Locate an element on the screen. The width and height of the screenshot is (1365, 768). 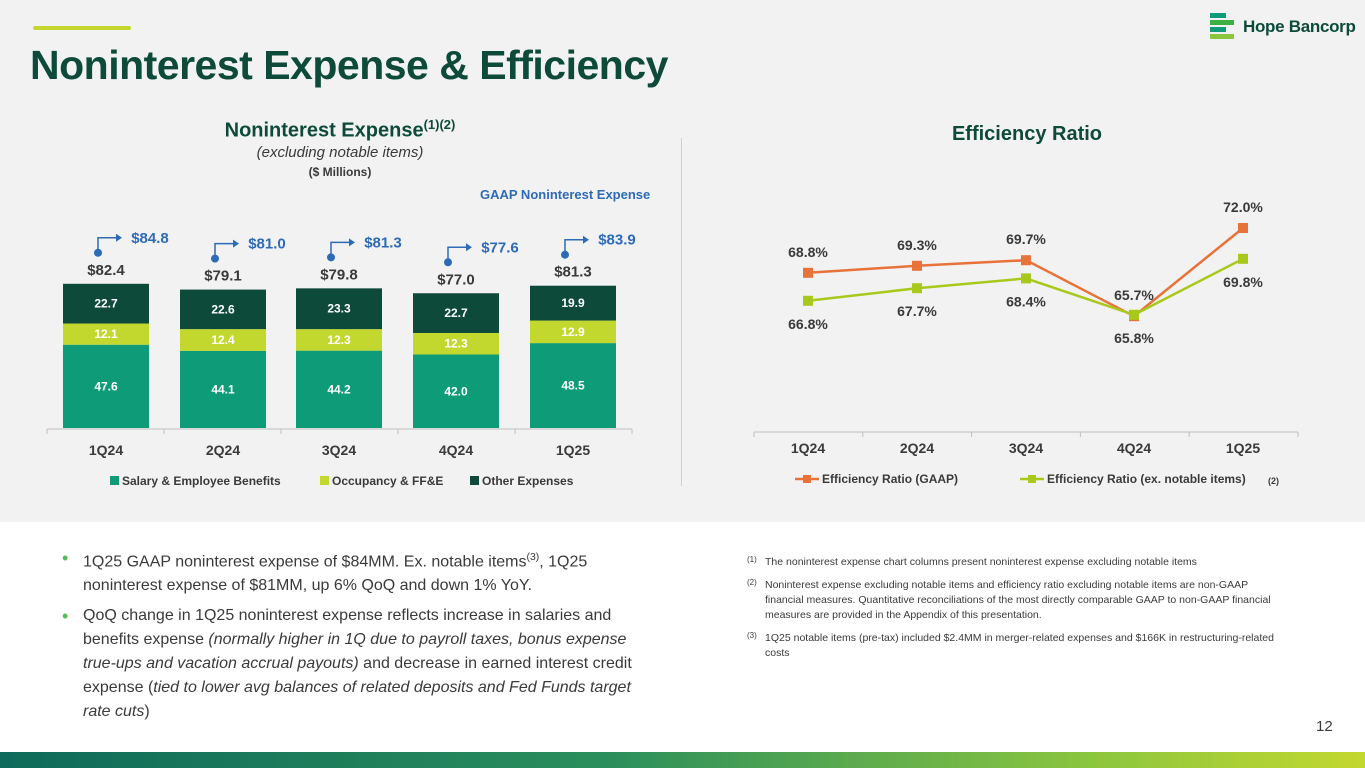
bar-segment-label: 12.4 is located at coordinates (223, 340).